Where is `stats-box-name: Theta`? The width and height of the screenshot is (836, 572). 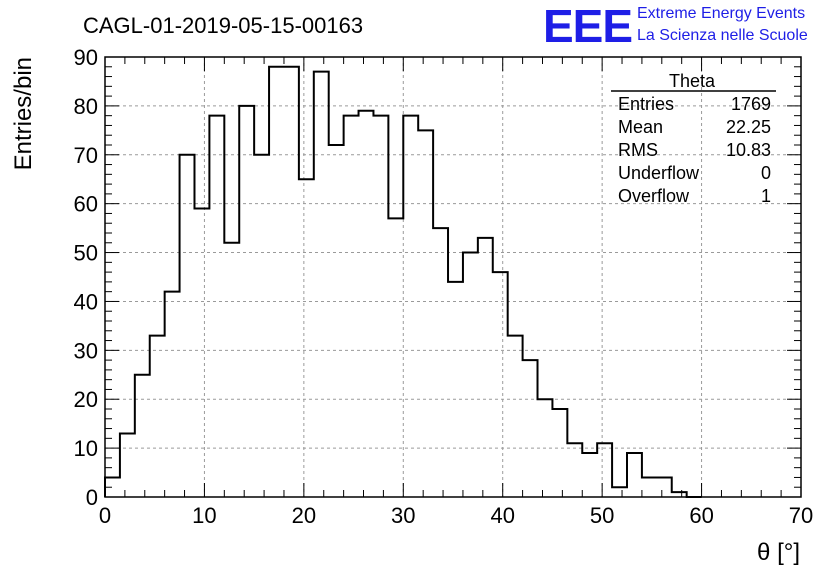 stats-box-name: Theta is located at coordinates (692, 81).